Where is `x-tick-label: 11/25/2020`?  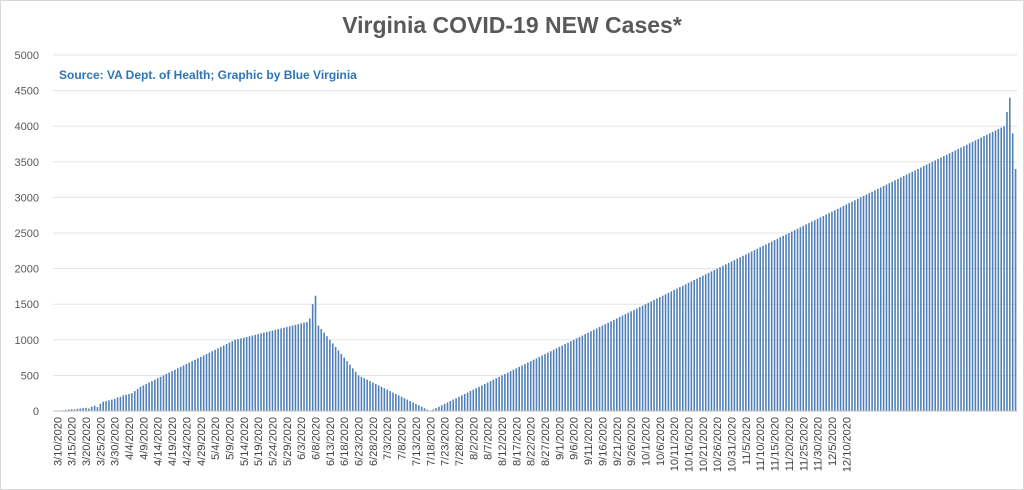 x-tick-label: 11/25/2020 is located at coordinates (804, 444).